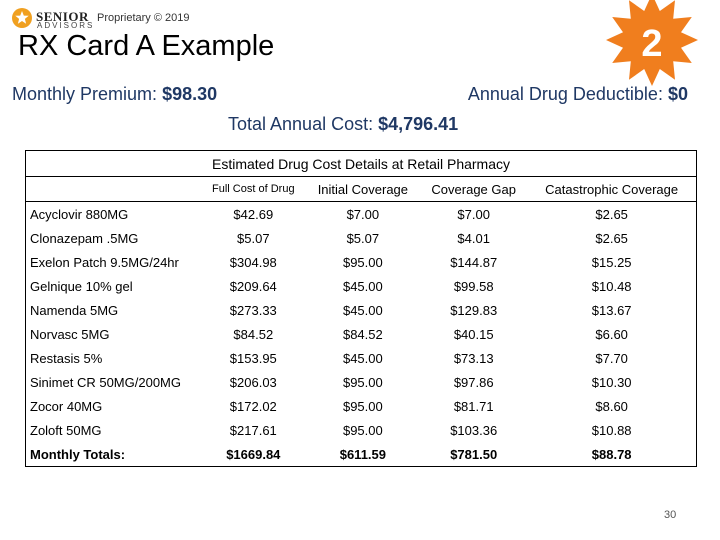 This screenshot has height=540, width=720. I want to click on drug-row: Acyclovir 880MG $42.69 $7.00 $7.00 $2.65, so click(361, 214).